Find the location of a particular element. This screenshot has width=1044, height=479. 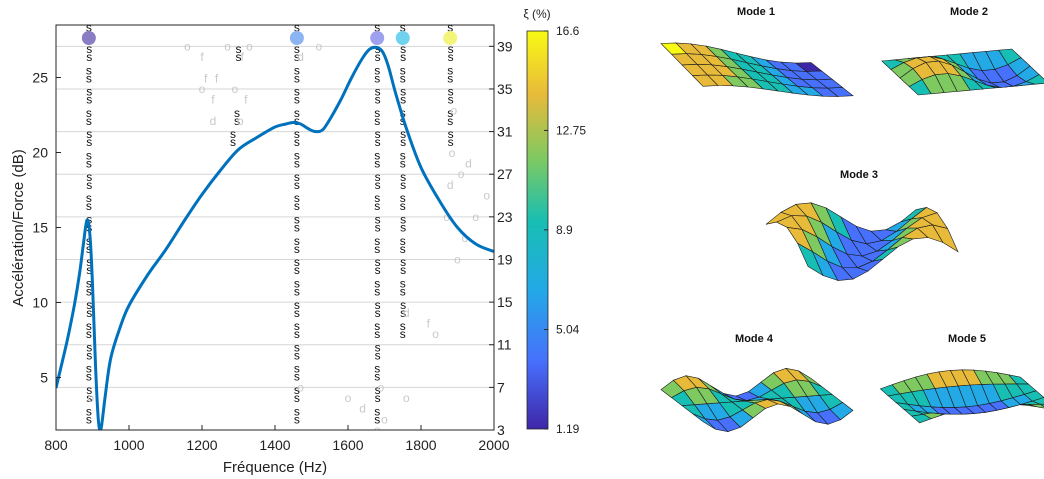

colorbar-tick-label: 16.6 is located at coordinates (568, 31).